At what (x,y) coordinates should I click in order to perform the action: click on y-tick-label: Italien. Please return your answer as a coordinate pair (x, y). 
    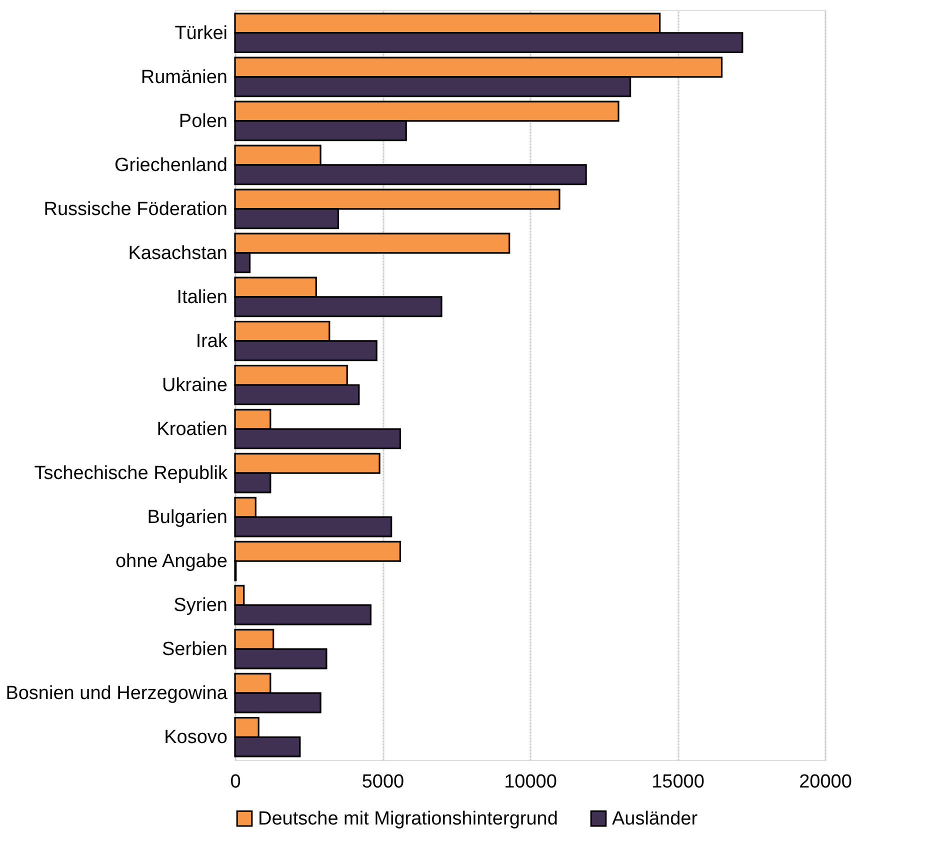
    Looking at the image, I should click on (202, 297).